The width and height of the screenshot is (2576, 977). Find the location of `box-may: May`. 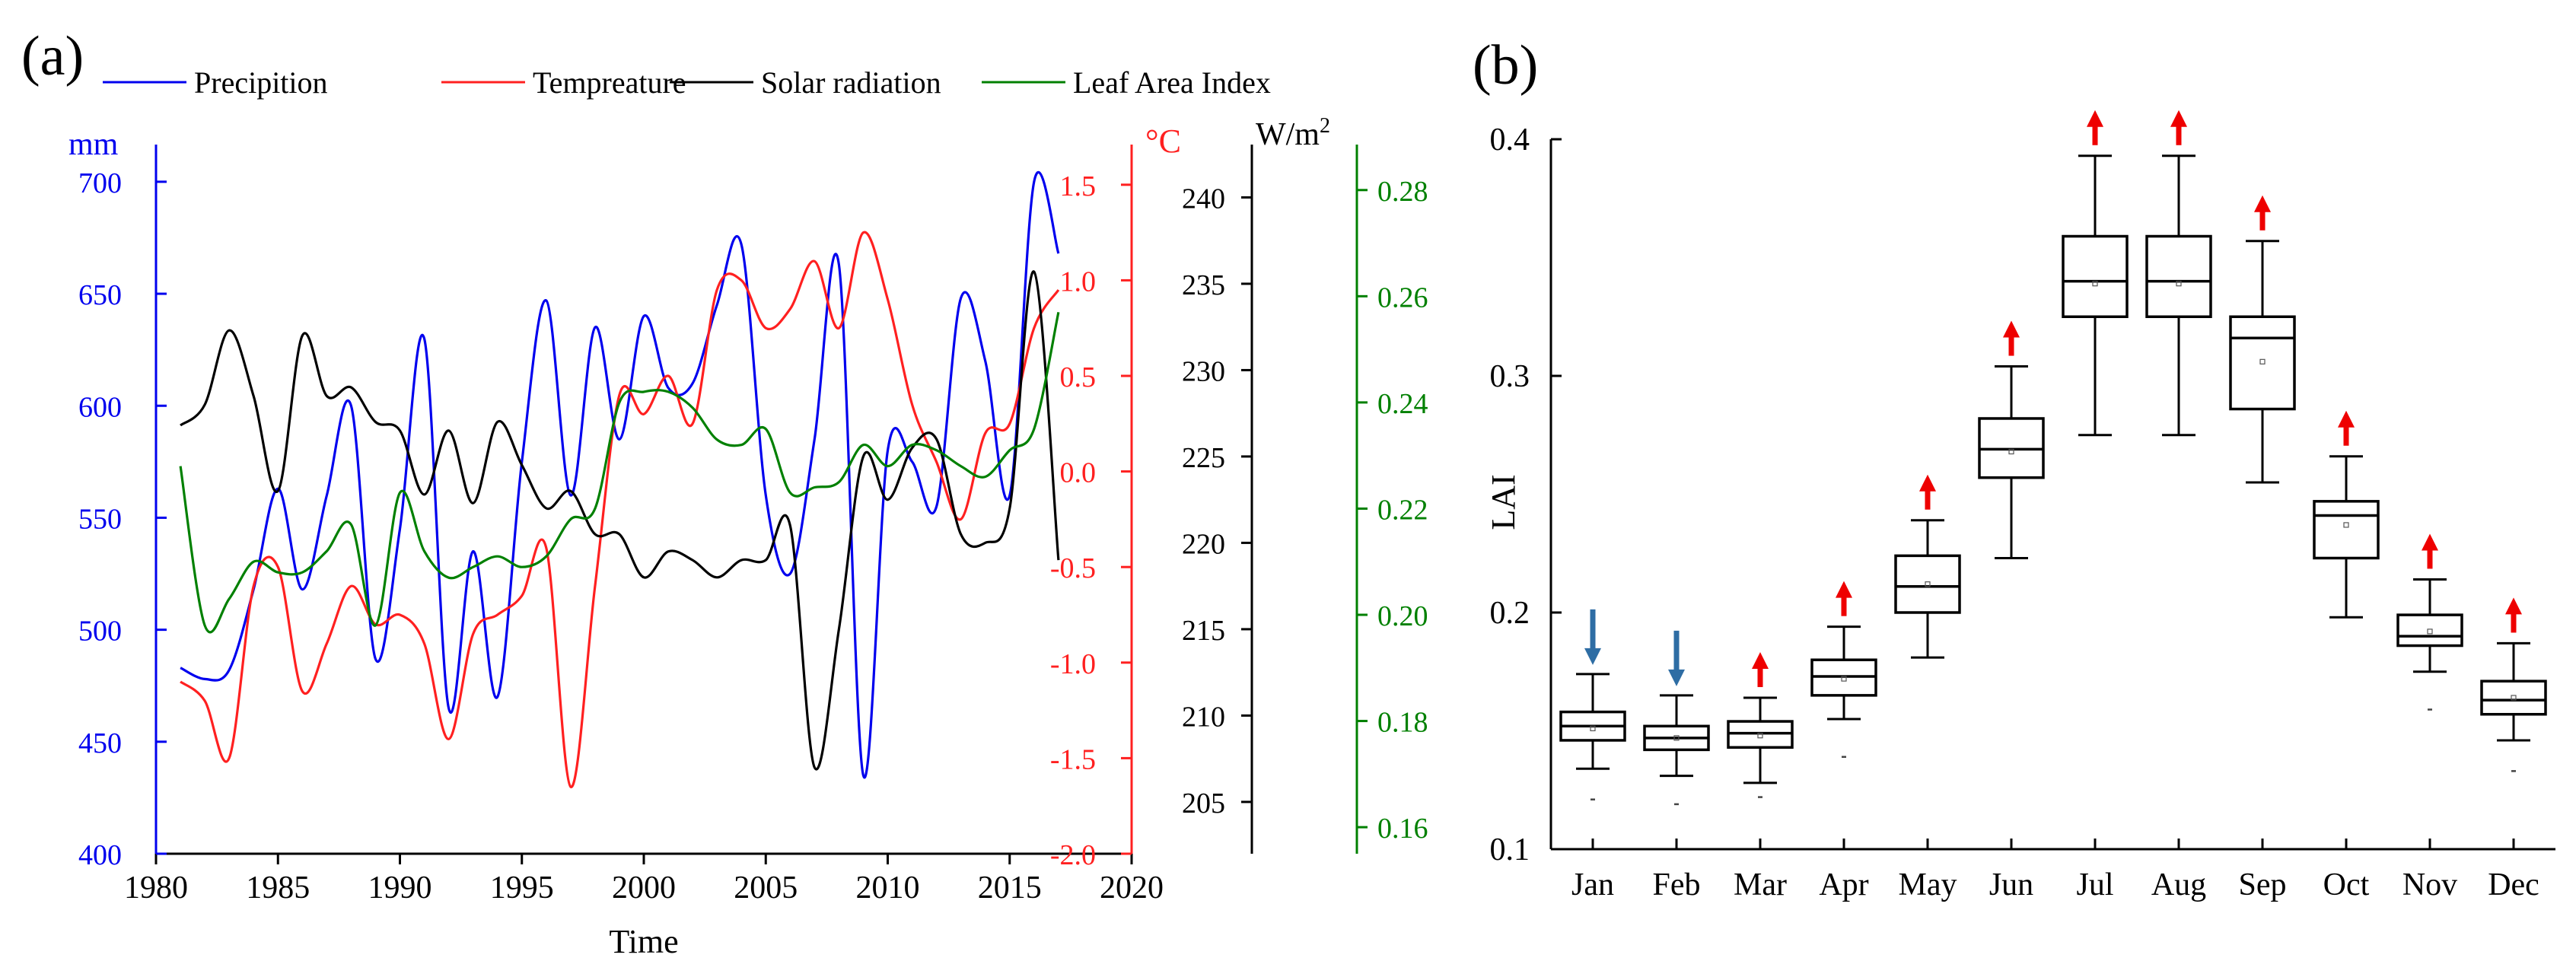

box-may: May is located at coordinates (1927, 688).